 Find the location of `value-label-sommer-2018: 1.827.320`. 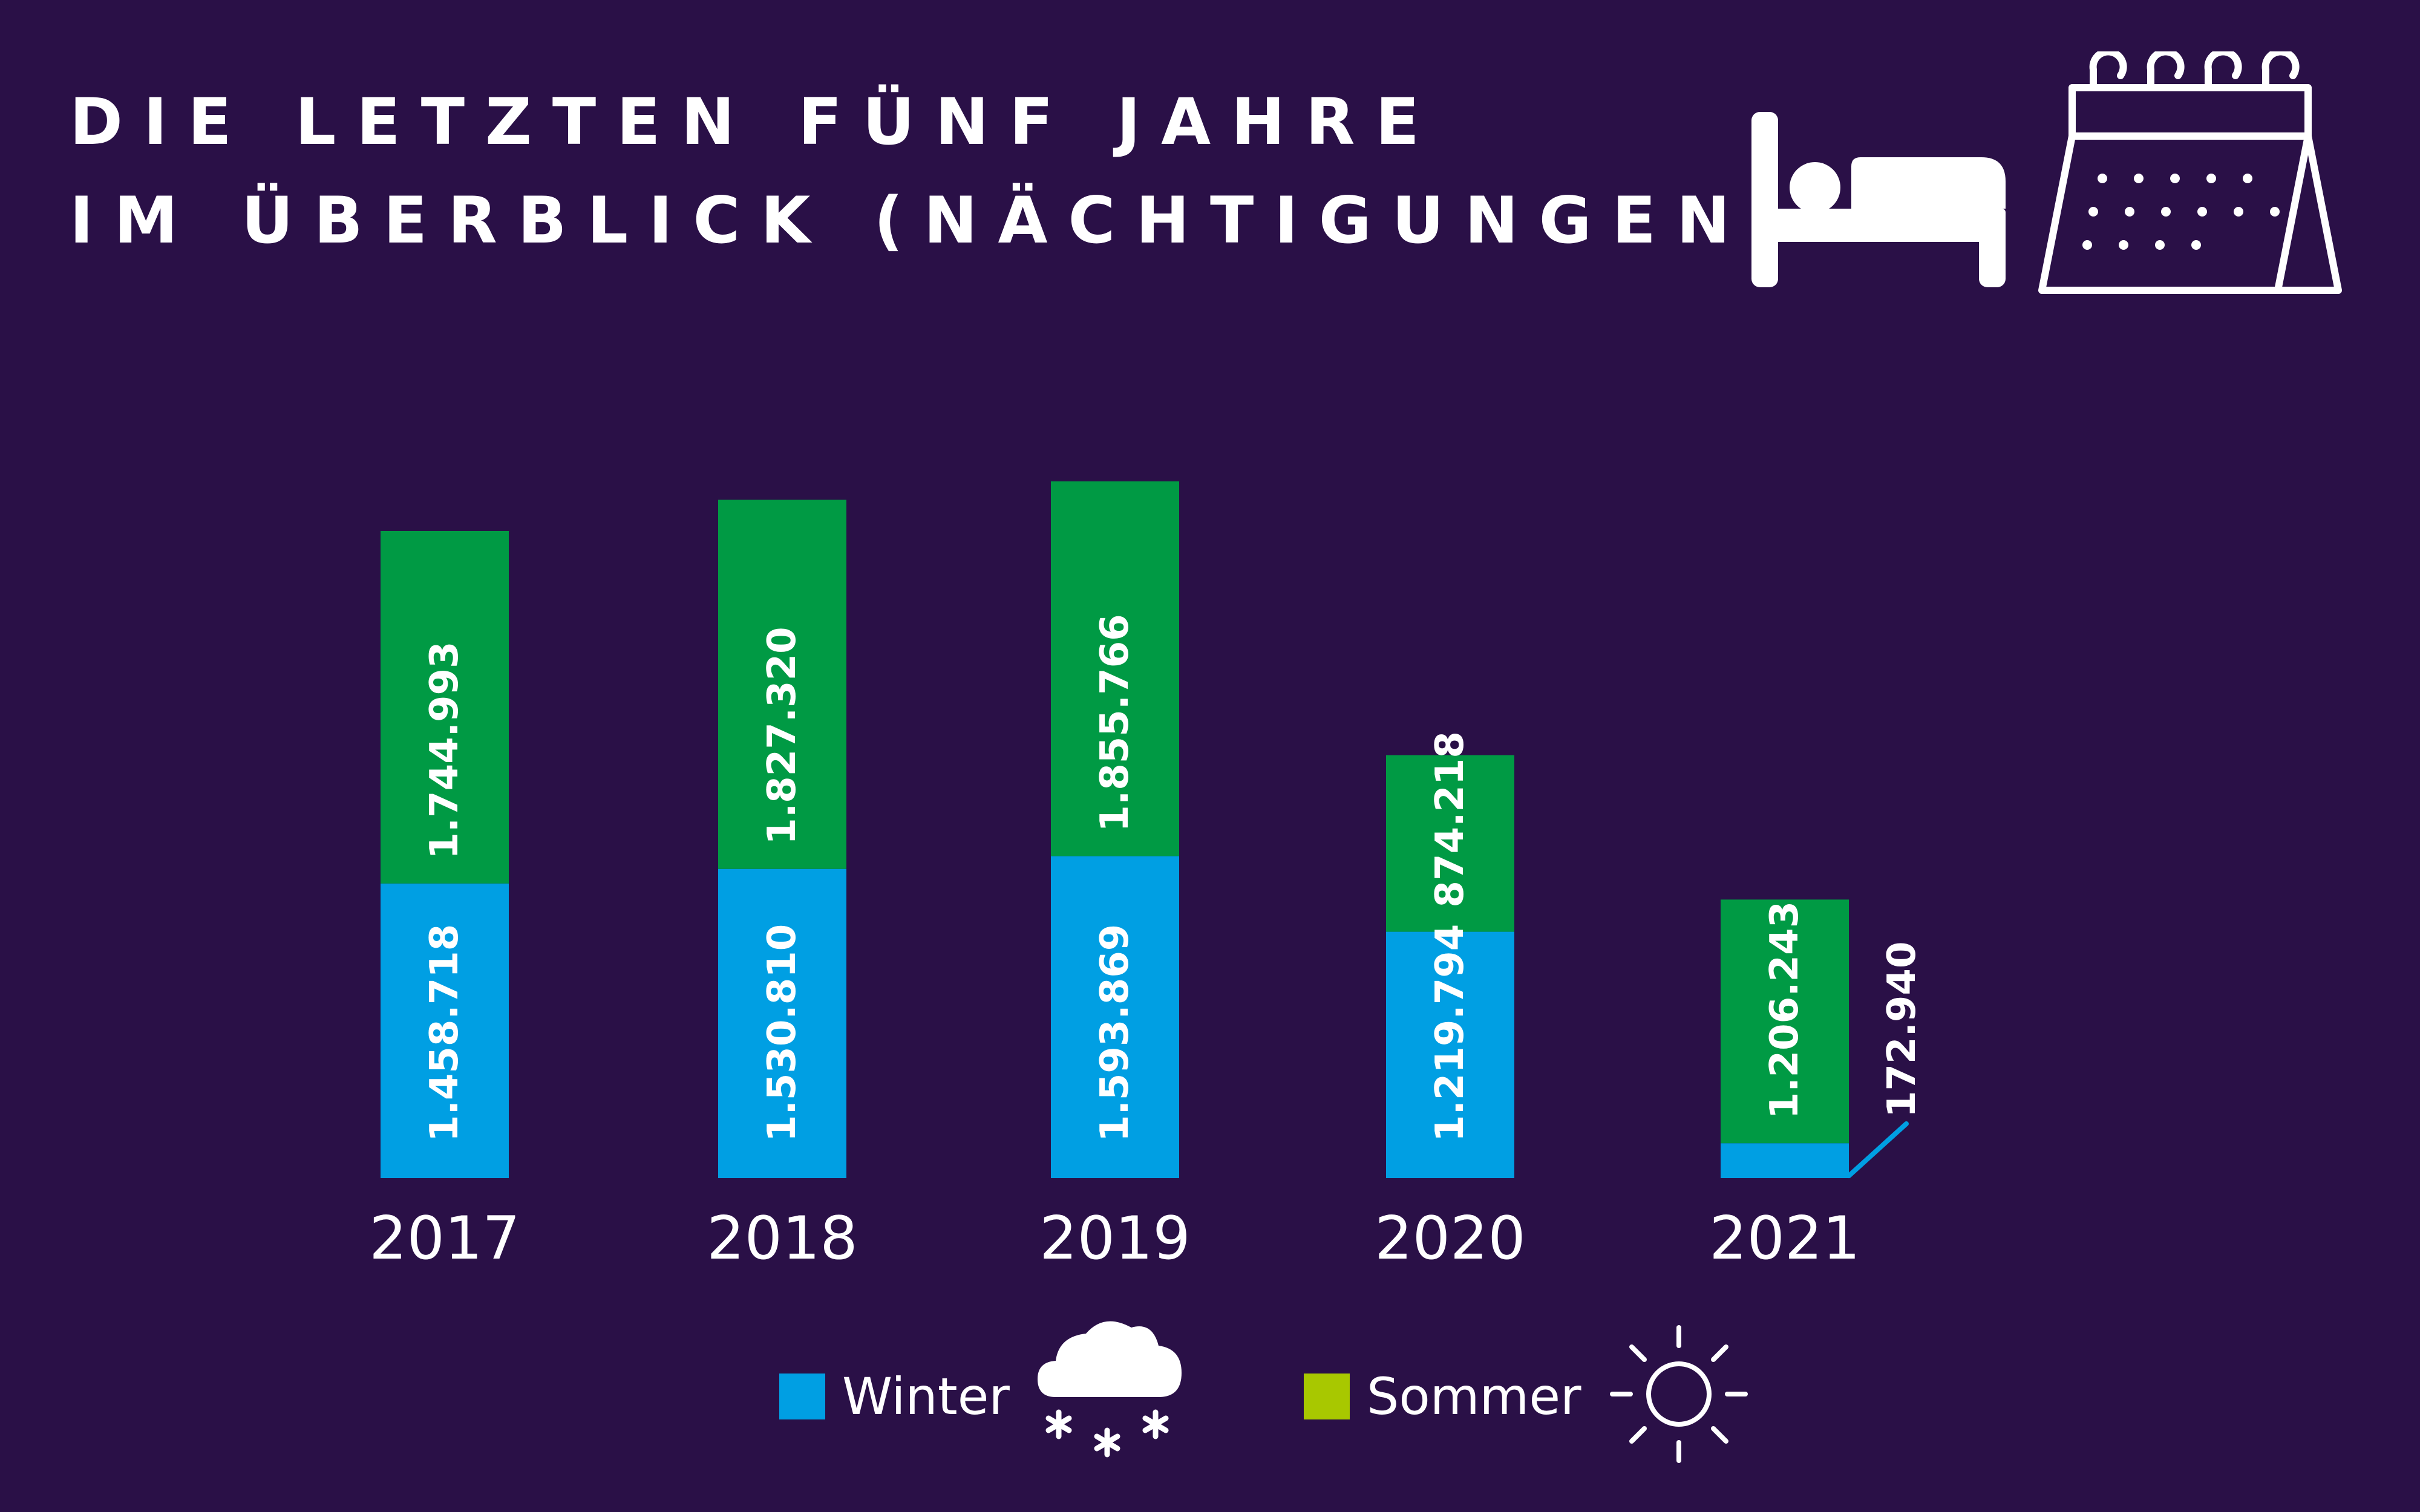

value-label-sommer-2018: 1.827.320 is located at coordinates (783, 735).